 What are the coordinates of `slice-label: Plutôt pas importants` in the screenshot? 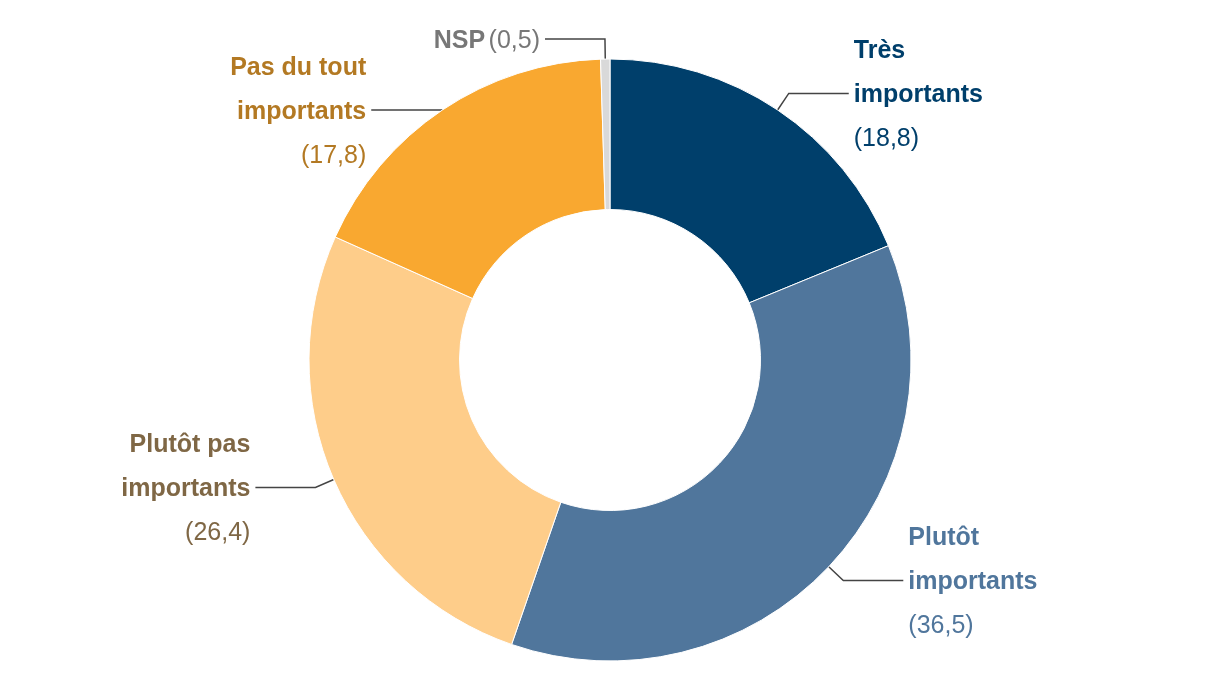 It's located at (186, 465).